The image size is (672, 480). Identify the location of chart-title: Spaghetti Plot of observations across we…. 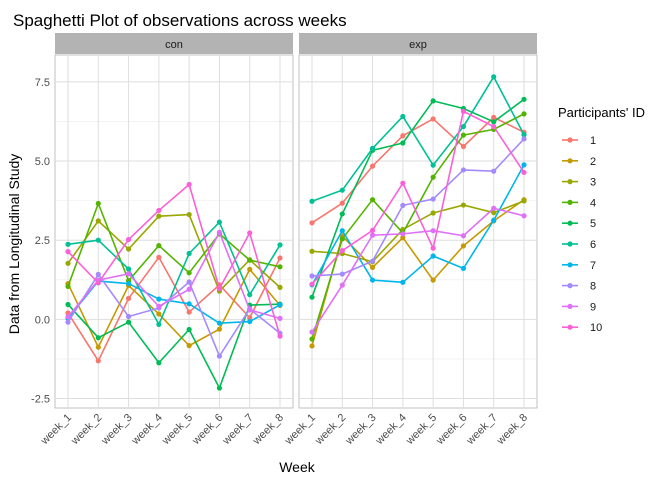
(180, 20).